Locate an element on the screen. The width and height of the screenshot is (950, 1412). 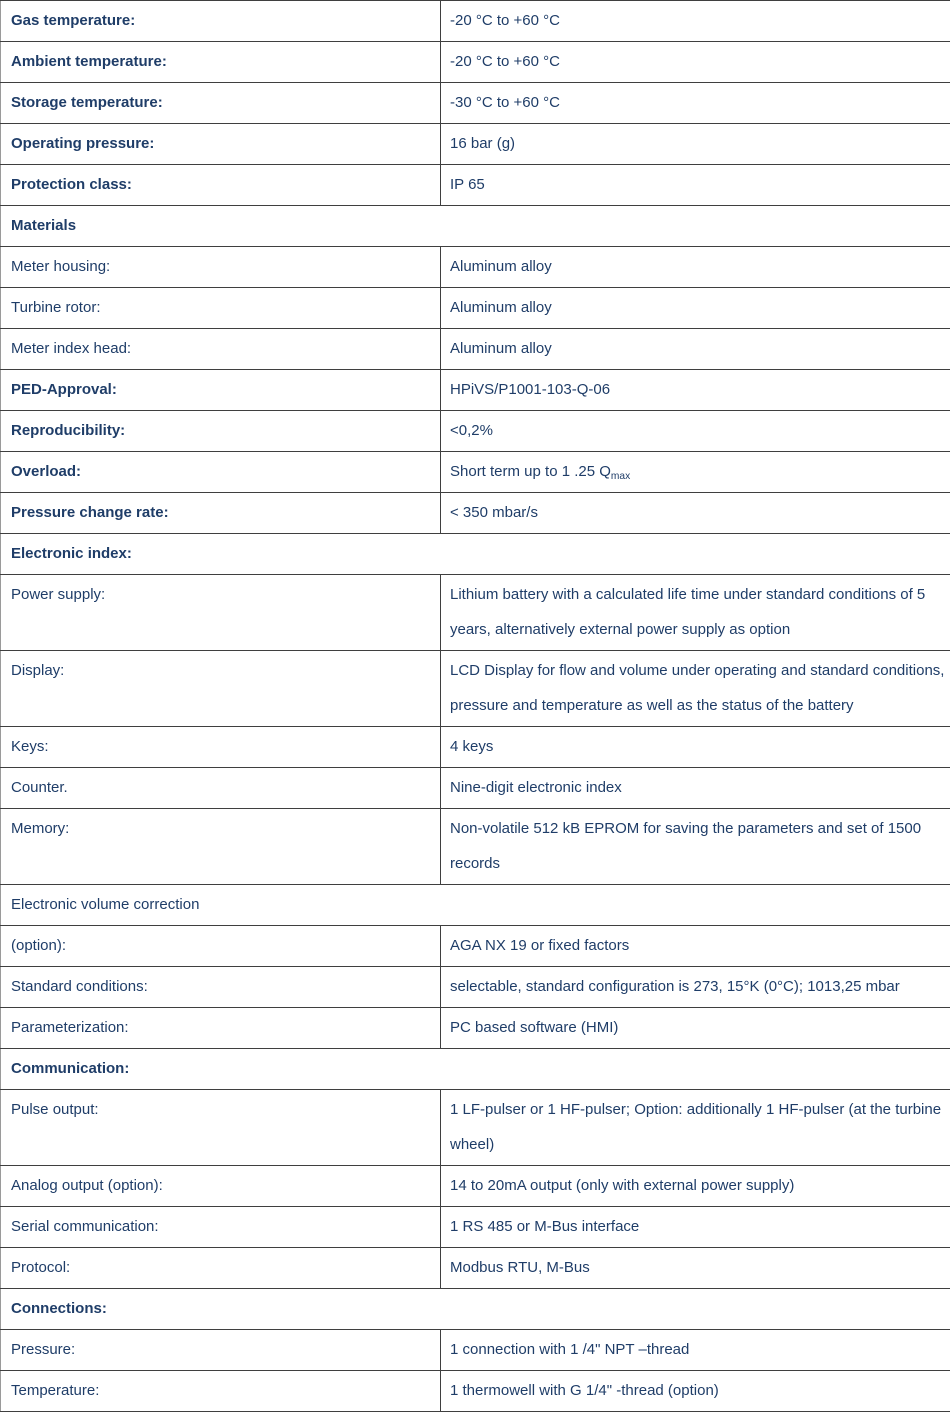
spec-row: Meter housing:Aluminum alloy is located at coordinates (475, 267).